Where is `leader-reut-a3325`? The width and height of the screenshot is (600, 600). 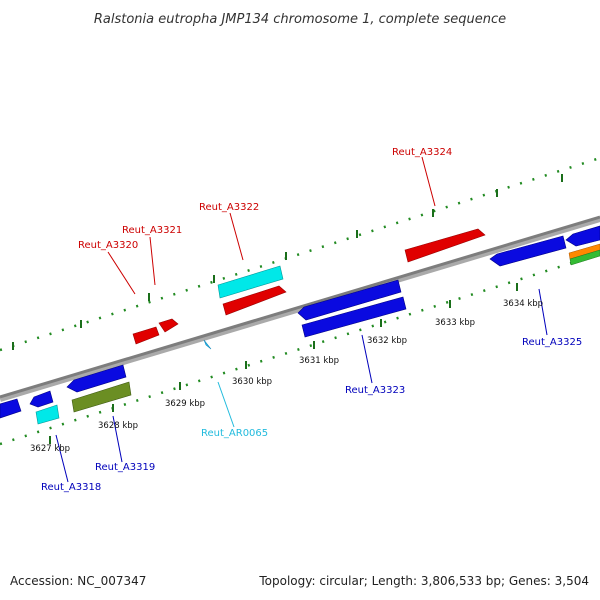
leader-reut-a3325 is located at coordinates (543, 312).